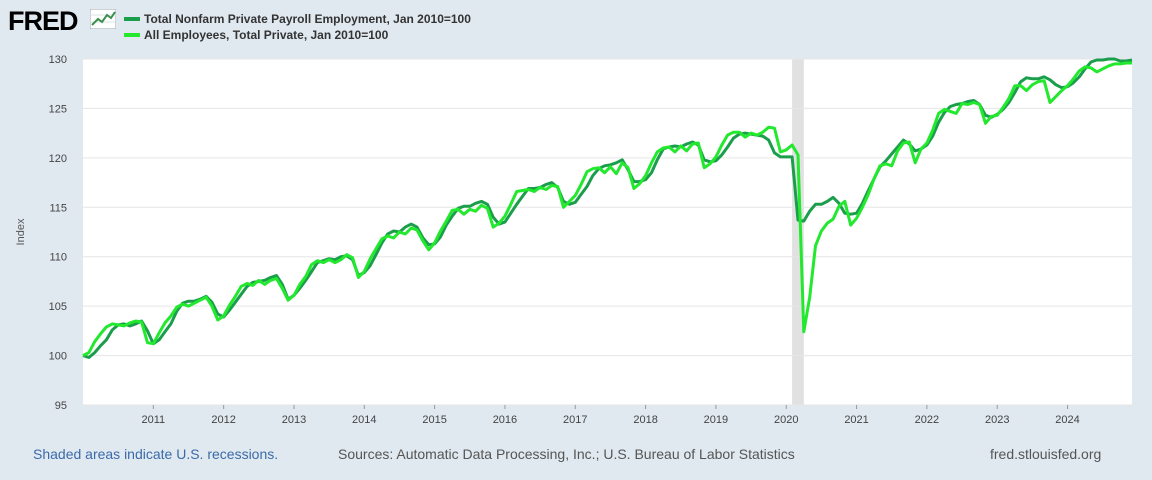  What do you see at coordinates (786, 420) in the screenshot?
I see `x-tick-label: 2020` at bounding box center [786, 420].